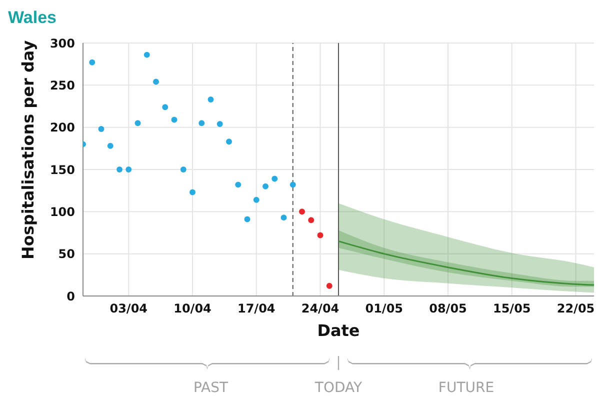  Describe the element at coordinates (338, 388) in the screenshot. I see `text: TODAY` at that location.